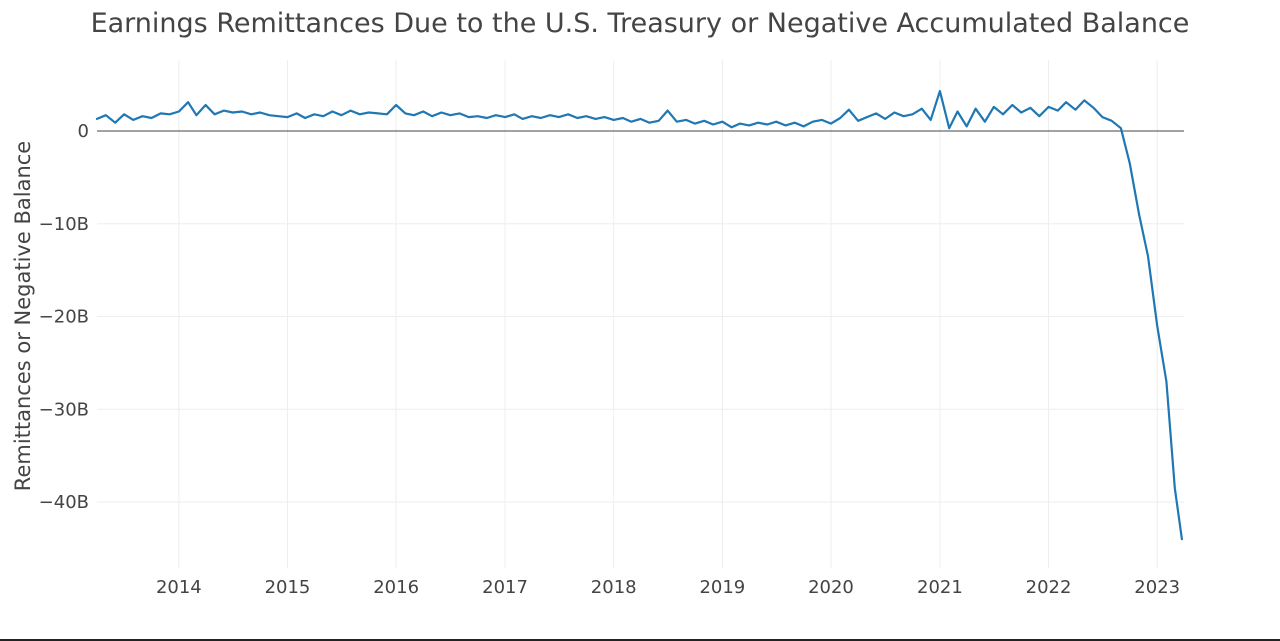 Image resolution: width=1280 pixels, height=641 pixels. What do you see at coordinates (288, 587) in the screenshot?
I see `x-tick-label: 2015` at bounding box center [288, 587].